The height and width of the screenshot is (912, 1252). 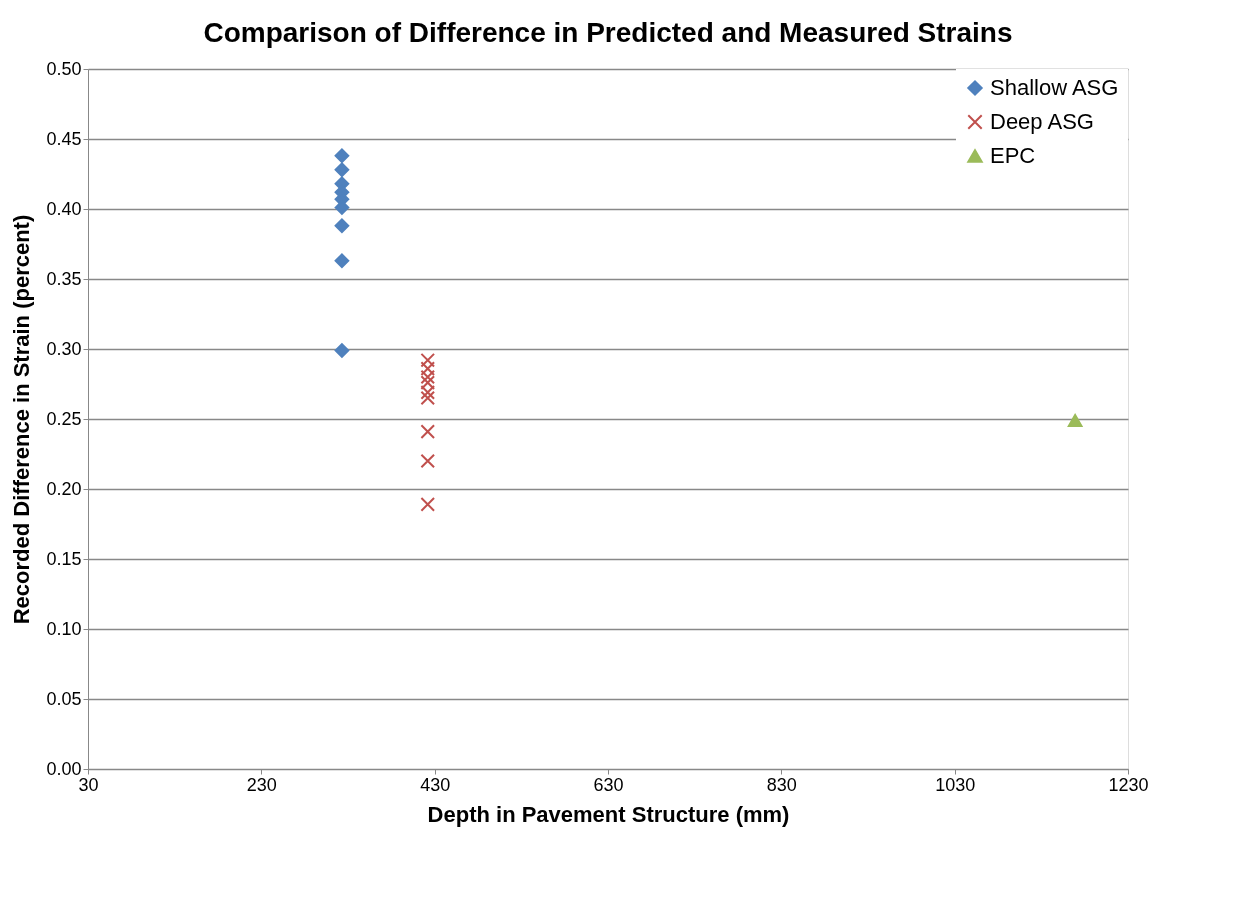 What do you see at coordinates (261, 784) in the screenshot?
I see `x-tick-label: 230` at bounding box center [261, 784].